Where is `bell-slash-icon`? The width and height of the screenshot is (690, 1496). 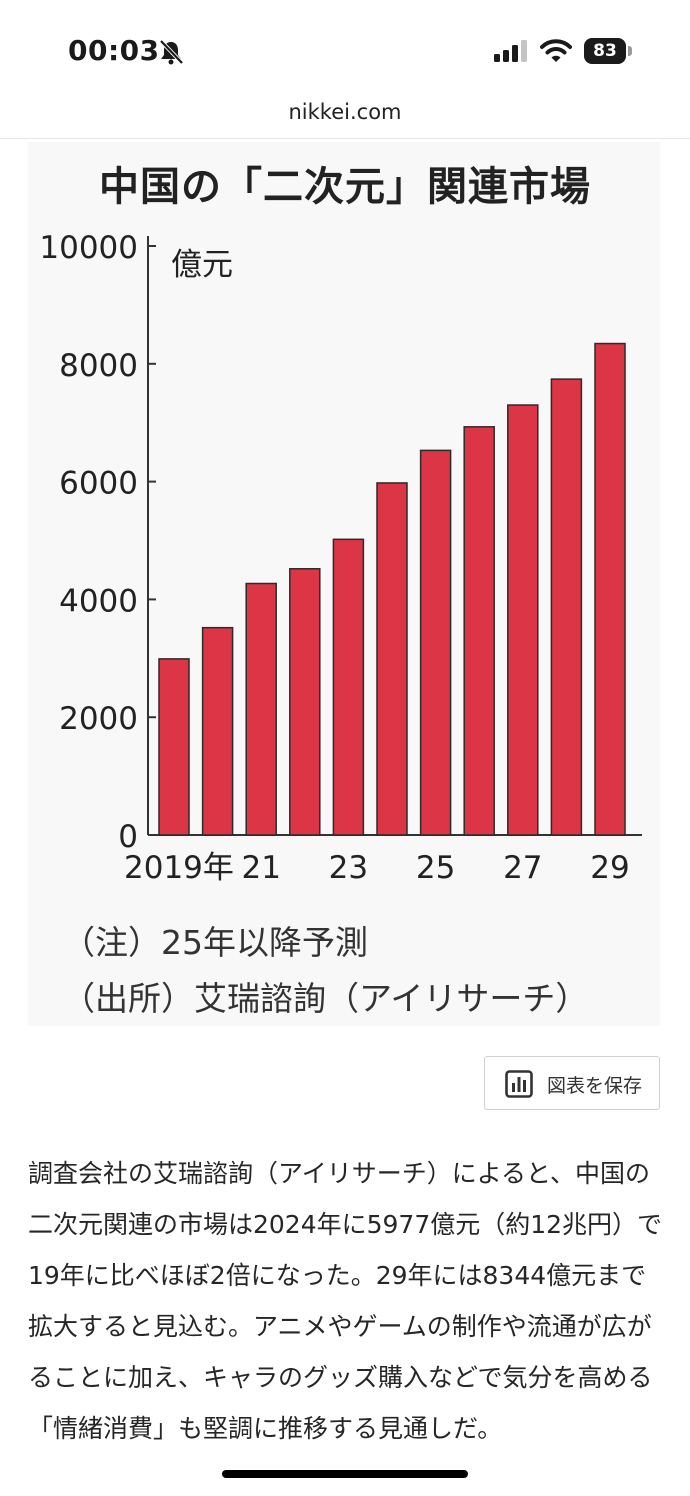
bell-slash-icon is located at coordinates (171, 52).